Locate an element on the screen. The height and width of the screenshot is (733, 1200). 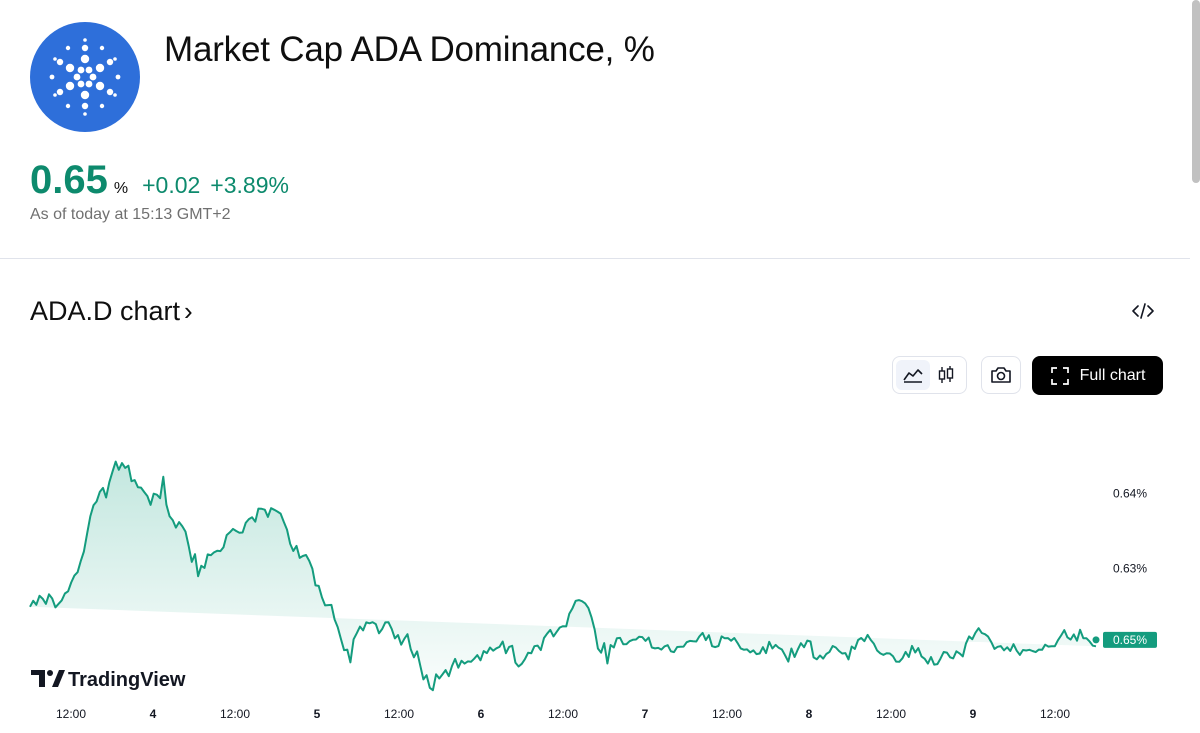
fullscreen-icon is located at coordinates (1059, 375).